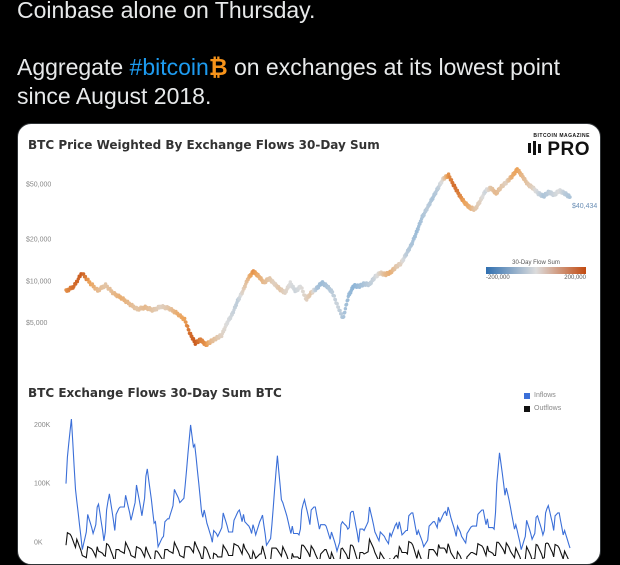  Describe the element at coordinates (317, 545) in the screenshot. I see `outflows-series-line` at that location.